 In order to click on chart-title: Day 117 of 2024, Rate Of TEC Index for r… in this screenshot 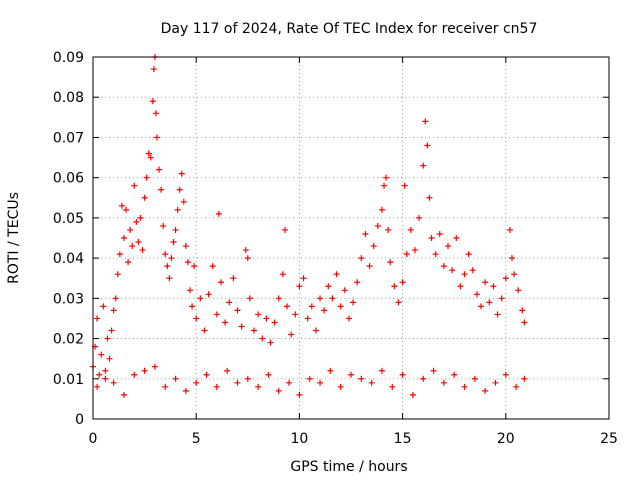, I will do `click(349, 29)`.